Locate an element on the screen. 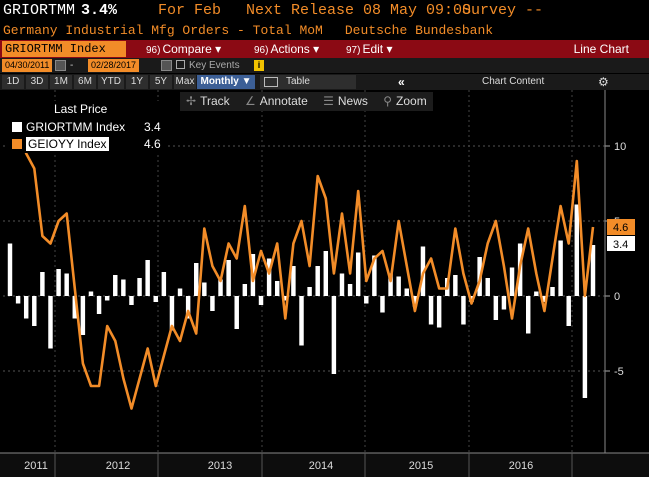 The width and height of the screenshot is (649, 477). tag-background is located at coordinates (621, 227).